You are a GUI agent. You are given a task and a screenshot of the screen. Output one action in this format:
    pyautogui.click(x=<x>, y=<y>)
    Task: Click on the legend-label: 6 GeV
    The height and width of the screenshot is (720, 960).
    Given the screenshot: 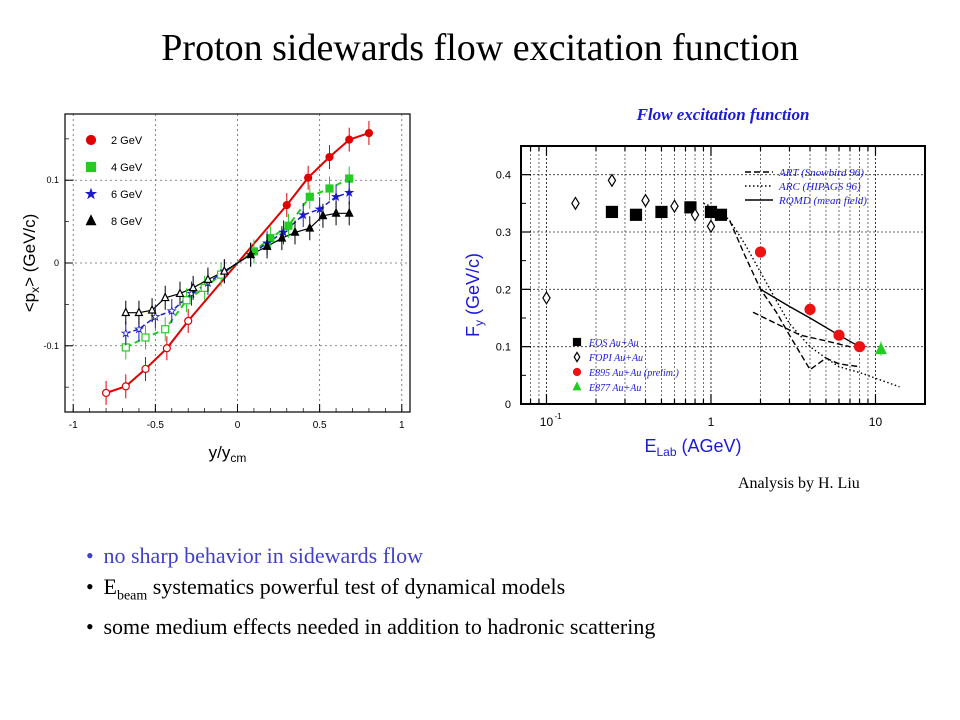 What is the action you would take?
    pyautogui.click(x=127, y=195)
    